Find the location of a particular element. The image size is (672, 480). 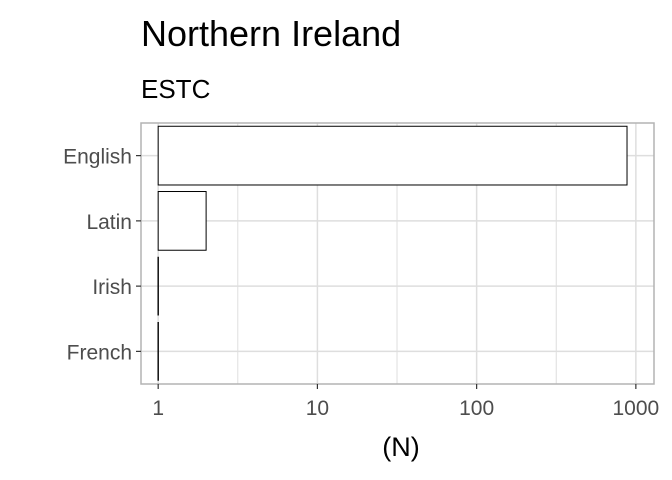

x-tick-label: 1000 is located at coordinates (635, 408).